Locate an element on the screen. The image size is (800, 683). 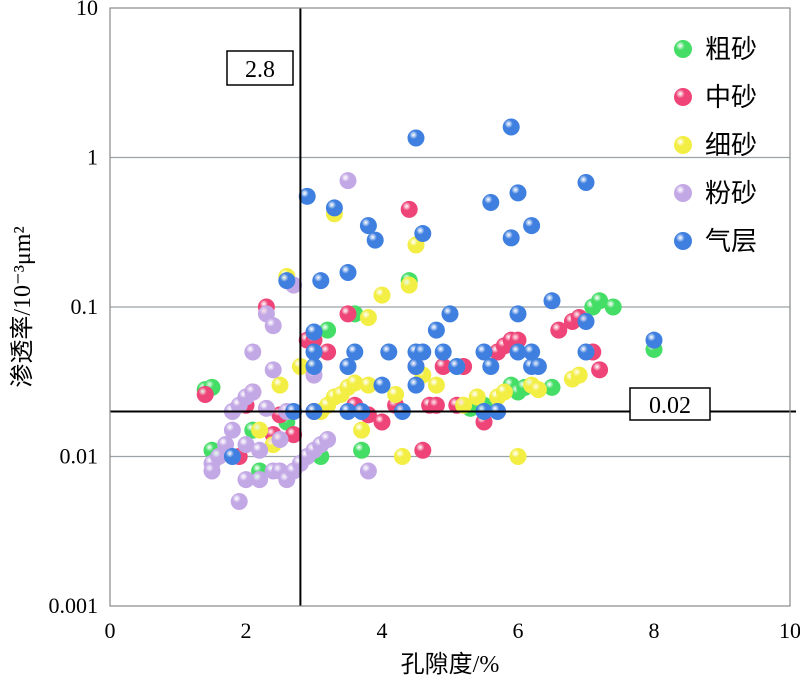
porosity-cutoff-label: 2.8 is located at coordinates (260, 70).